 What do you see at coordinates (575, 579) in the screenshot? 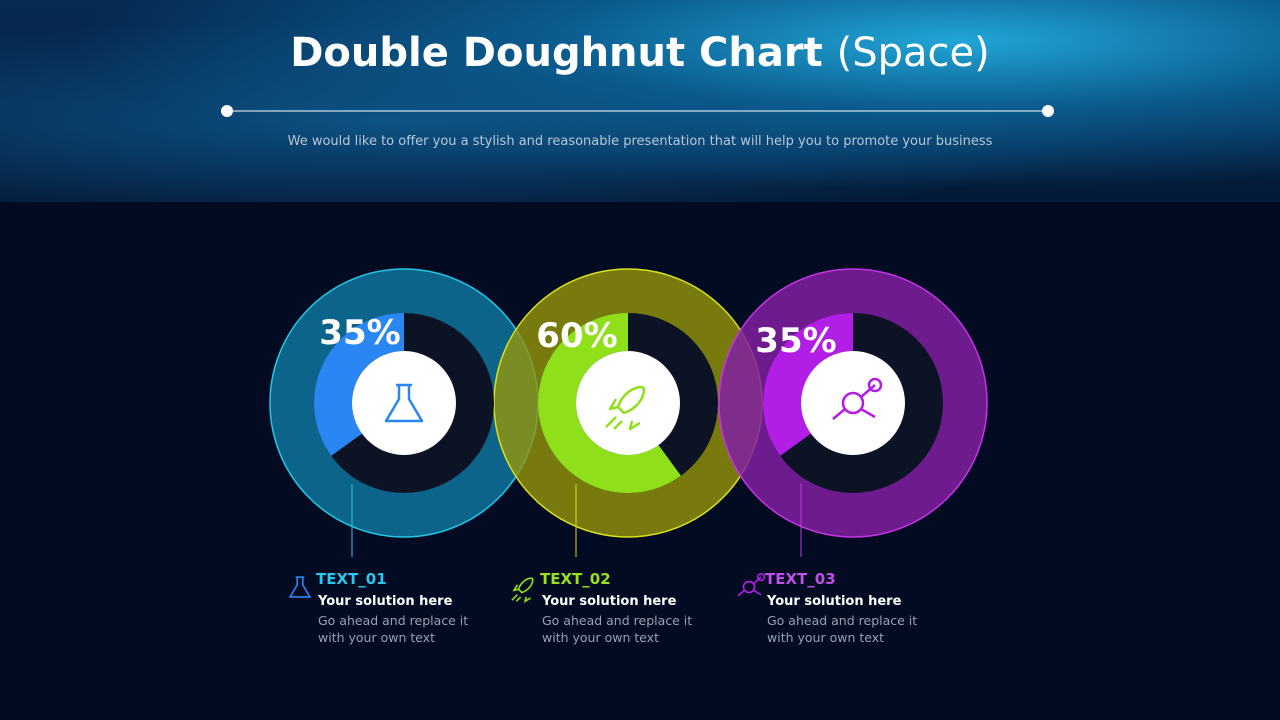
I see `item-label: TEXT_02` at bounding box center [575, 579].